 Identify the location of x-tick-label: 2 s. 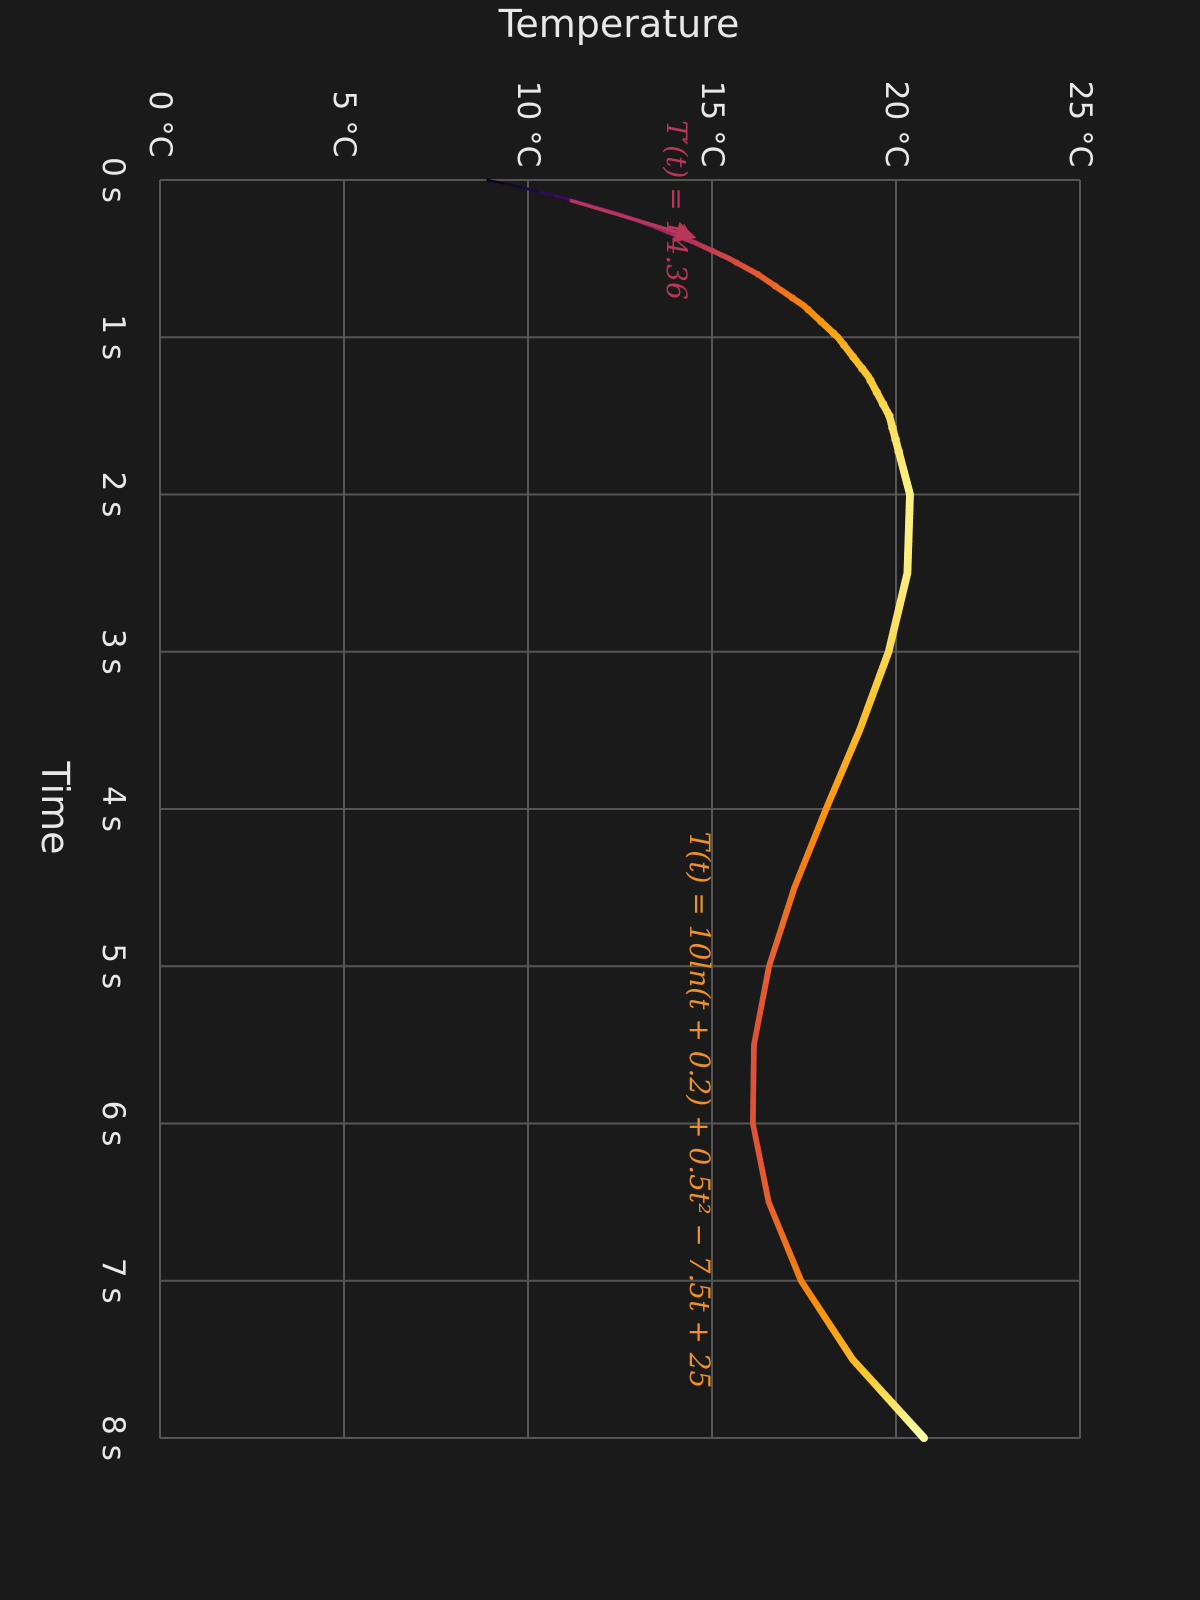
(113, 495).